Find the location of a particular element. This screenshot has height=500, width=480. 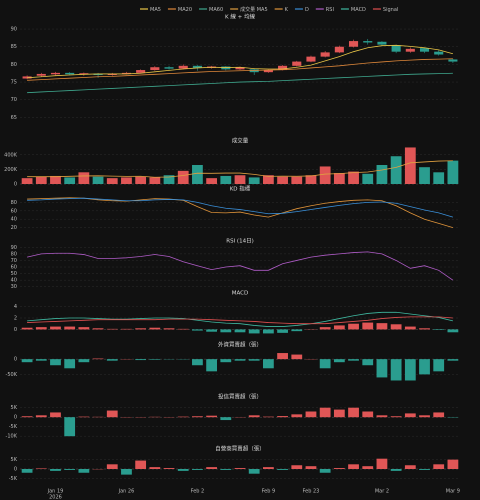

x-tick-label: Mar 2 is located at coordinates (382, 492).